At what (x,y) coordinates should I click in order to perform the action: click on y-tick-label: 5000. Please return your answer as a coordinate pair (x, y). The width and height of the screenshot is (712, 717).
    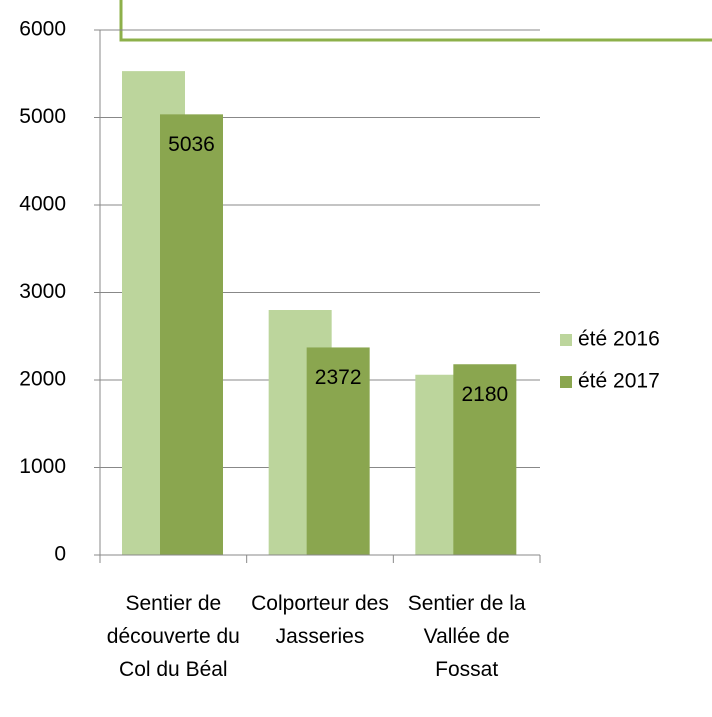
    Looking at the image, I should click on (42, 116).